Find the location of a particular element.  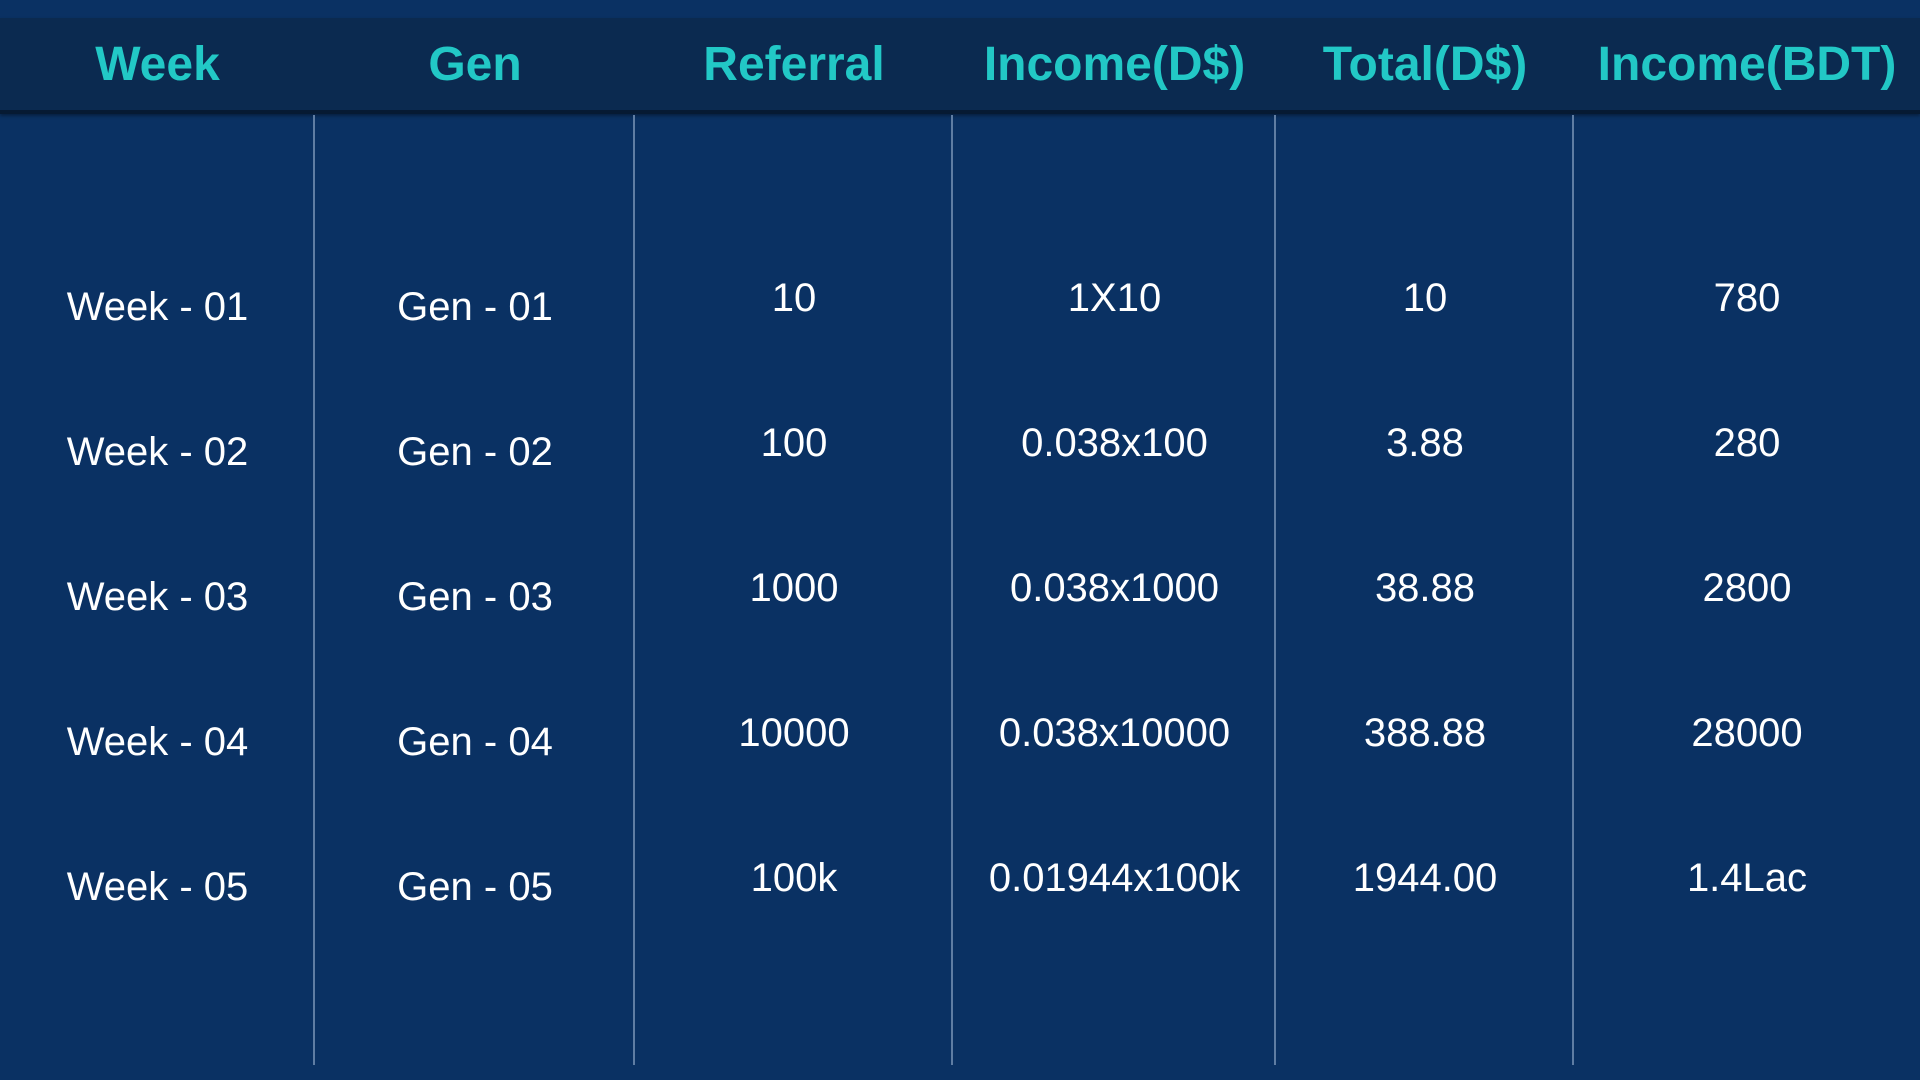

cell-referral: 1000 is located at coordinates (794, 587).